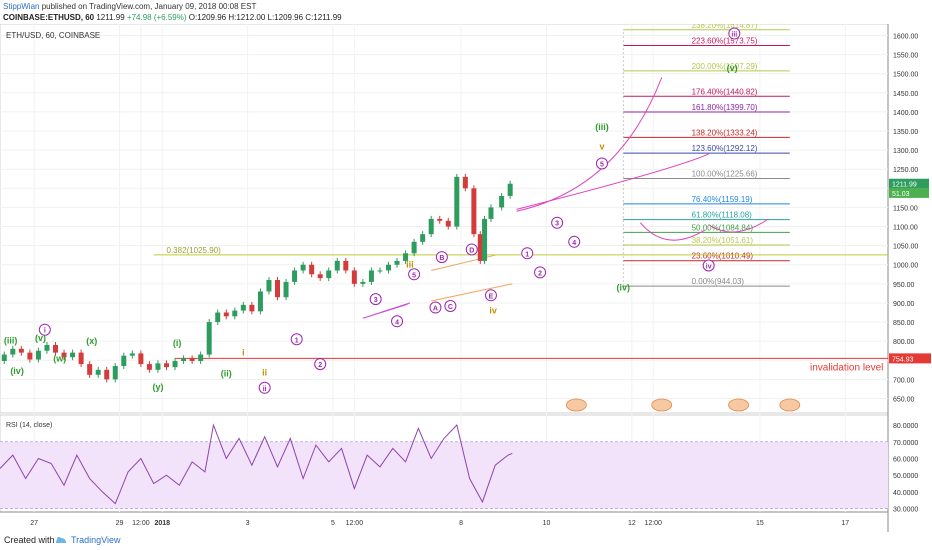 The width and height of the screenshot is (932, 550). I want to click on price-tag, so click(909, 183).